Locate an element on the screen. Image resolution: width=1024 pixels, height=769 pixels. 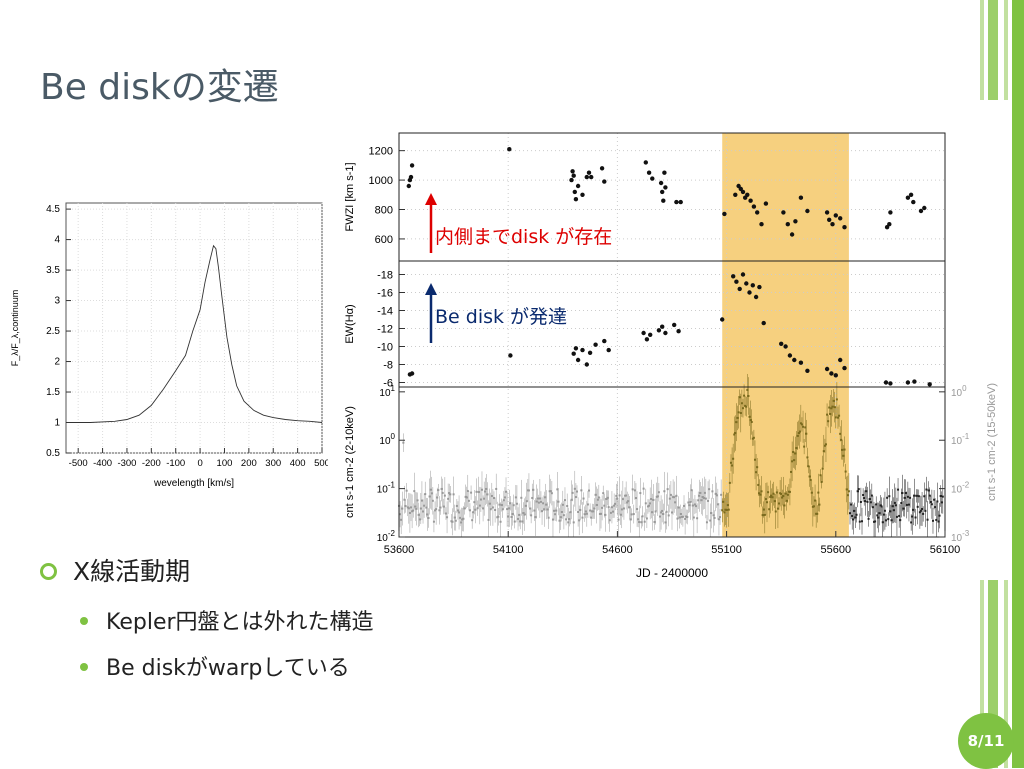
page-number: 8/11 is located at coordinates (986, 741).